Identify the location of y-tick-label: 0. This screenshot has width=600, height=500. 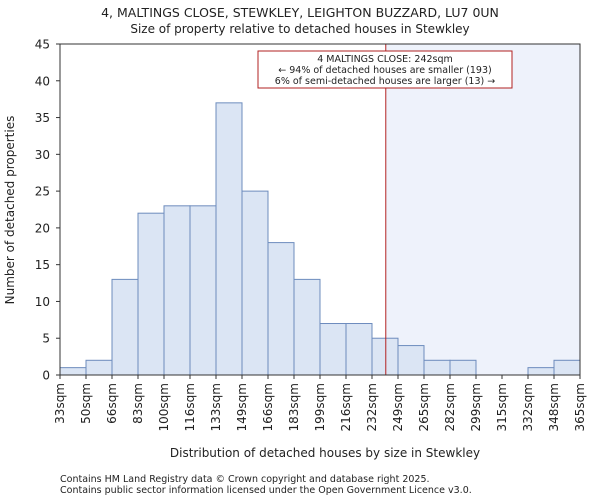
(46, 376).